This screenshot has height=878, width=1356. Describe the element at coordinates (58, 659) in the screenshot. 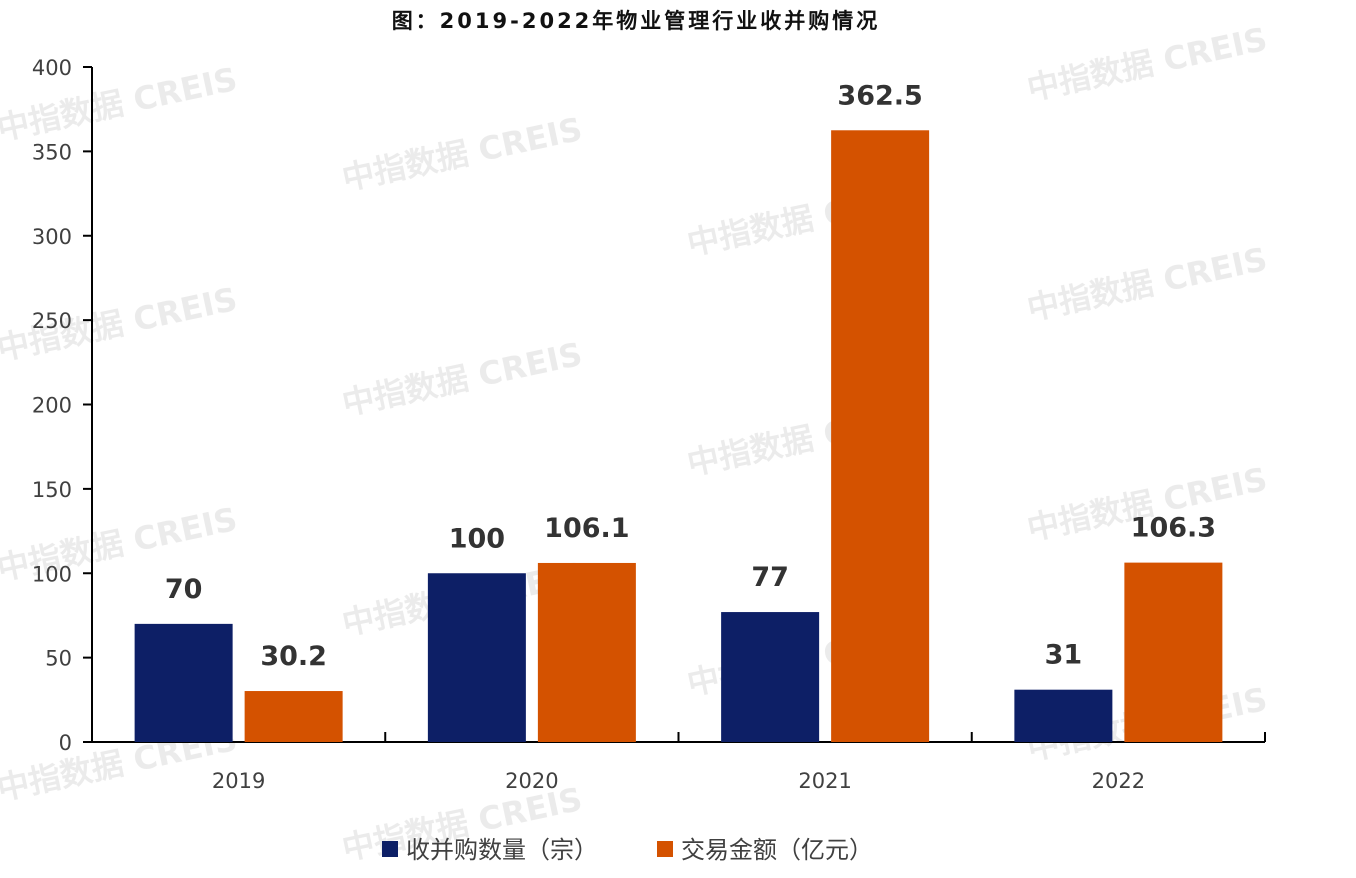

I see `y-tick-label: 50` at that location.